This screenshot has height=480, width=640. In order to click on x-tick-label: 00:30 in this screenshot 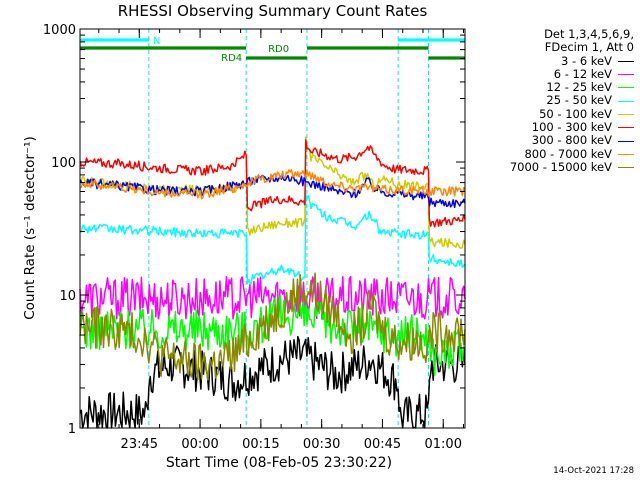, I will do `click(321, 444)`.